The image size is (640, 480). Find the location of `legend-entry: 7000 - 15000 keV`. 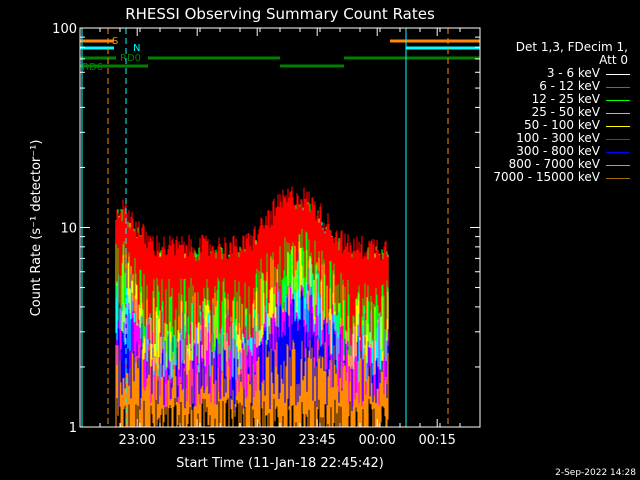

legend-entry: 7000 - 15000 keV is located at coordinates (546, 177).